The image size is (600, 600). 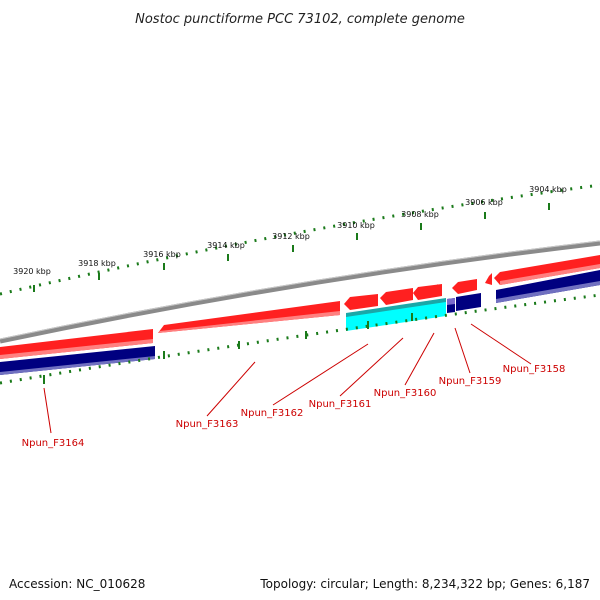 I want to click on scale-label: 3918 kbp, so click(x=97, y=263).